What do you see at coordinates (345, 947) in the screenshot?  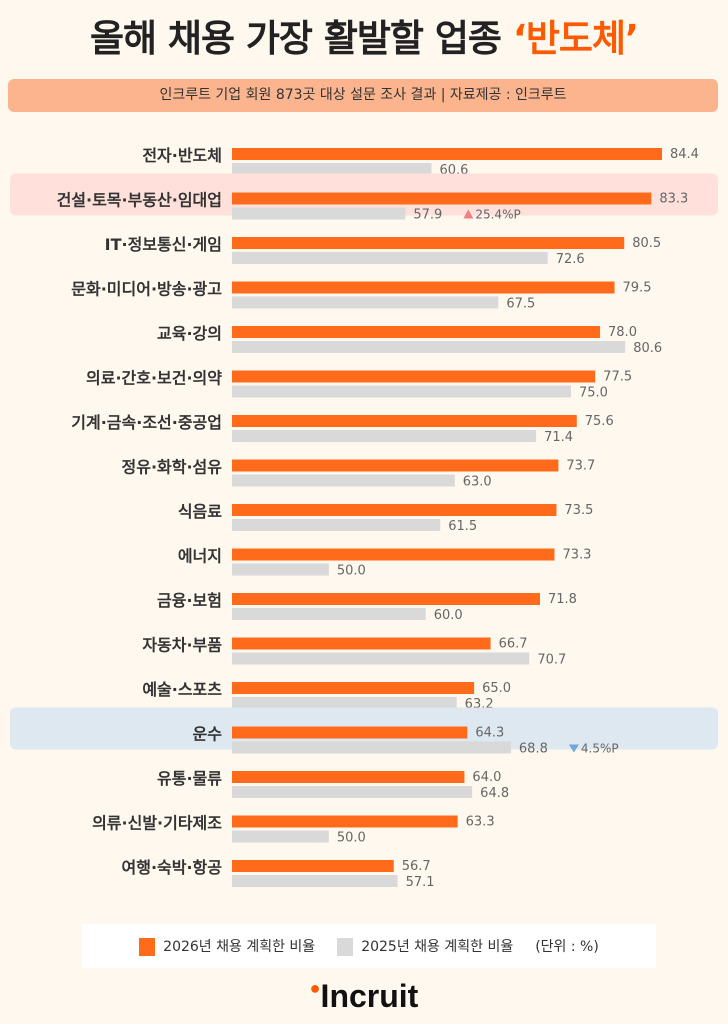 I see `legend-swatch-2025` at bounding box center [345, 947].